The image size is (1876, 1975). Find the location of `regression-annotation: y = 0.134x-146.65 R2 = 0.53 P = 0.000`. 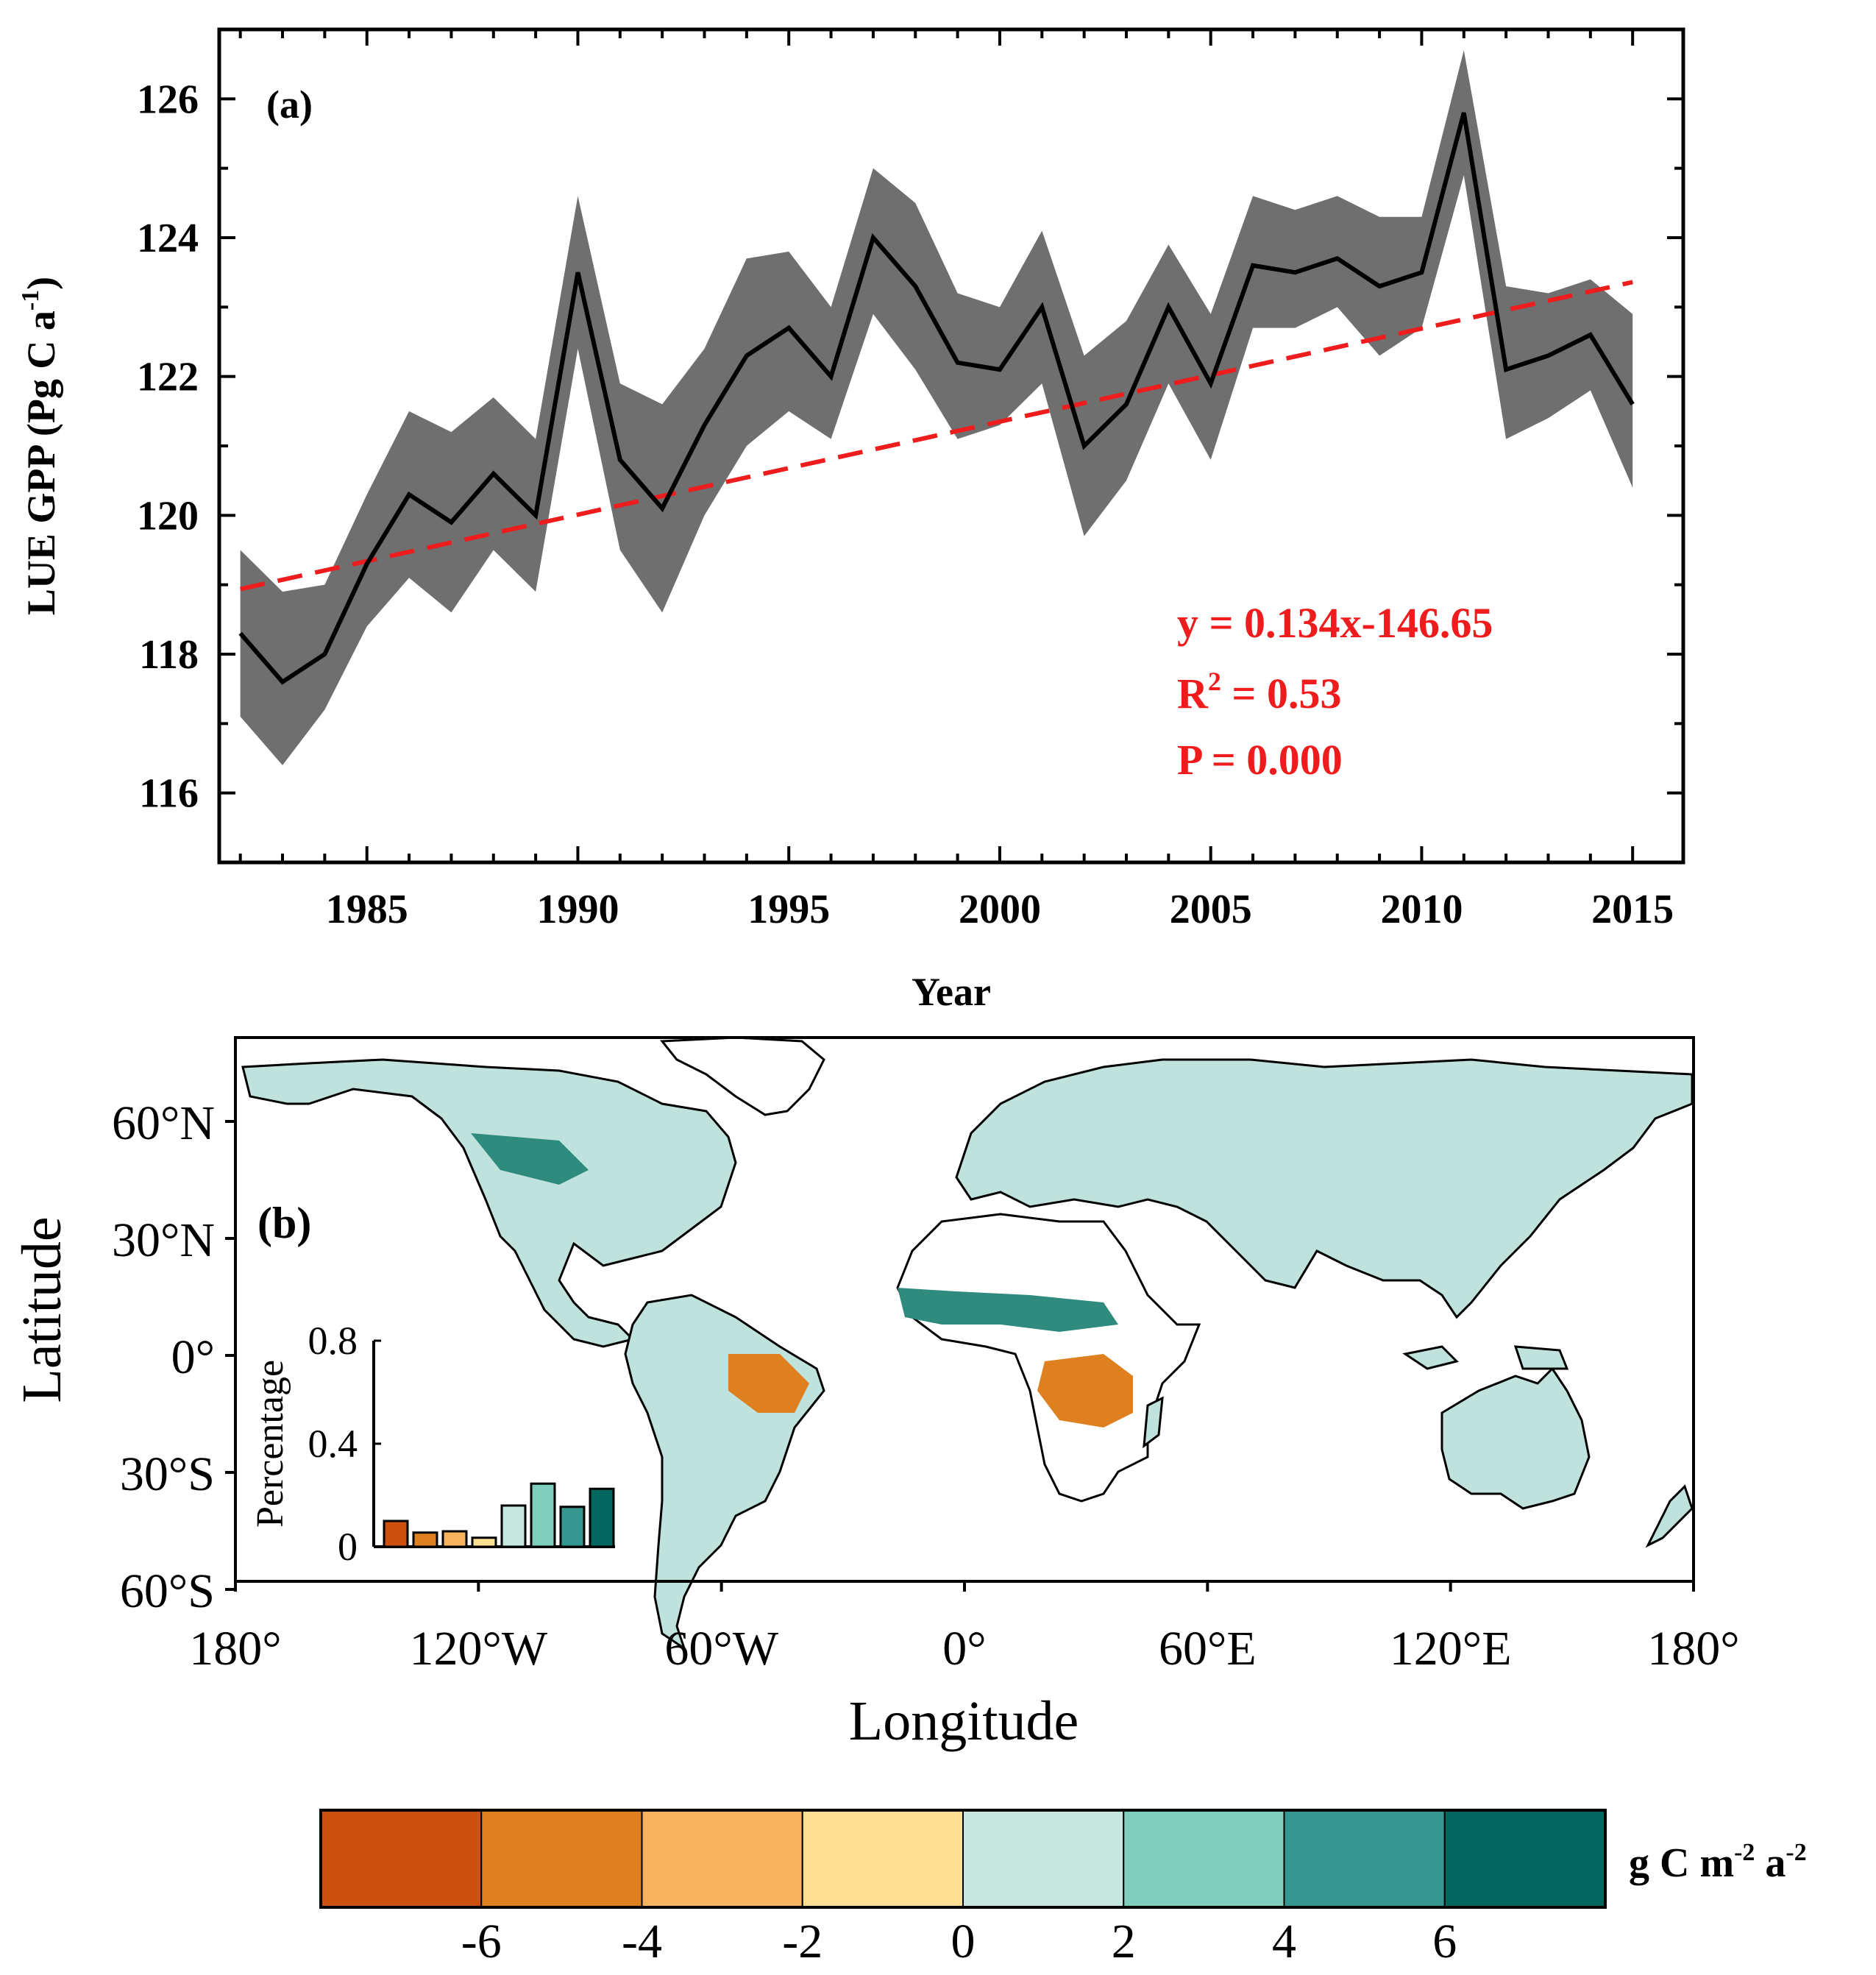

regression-annotation: y = 0.134x-146.65 R2 = 0.53 P = 0.000 is located at coordinates (1335, 691).